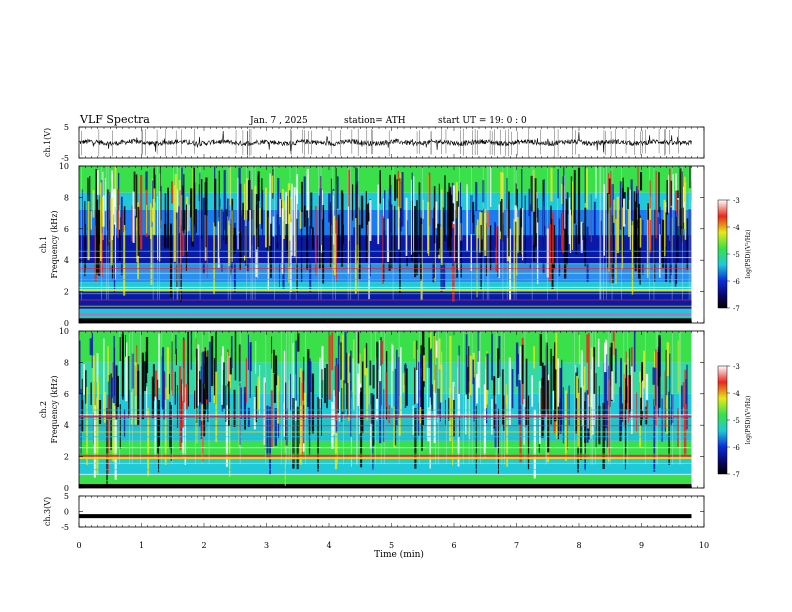 The width and height of the screenshot is (792, 612). What do you see at coordinates (114, 119) in the screenshot?
I see `figure-title: VLF Spectra` at bounding box center [114, 119].